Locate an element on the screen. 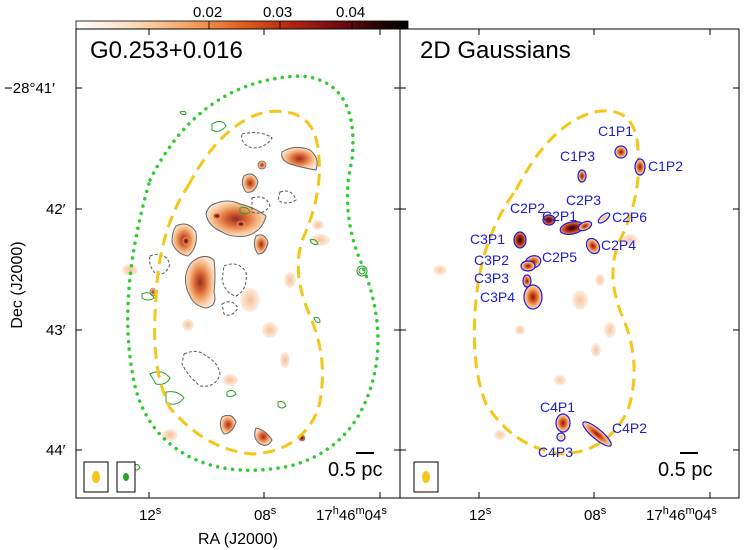 This screenshot has width=748, height=550. left-x-tick-labels: 12s 08s 17h46m04s is located at coordinates (263, 514).